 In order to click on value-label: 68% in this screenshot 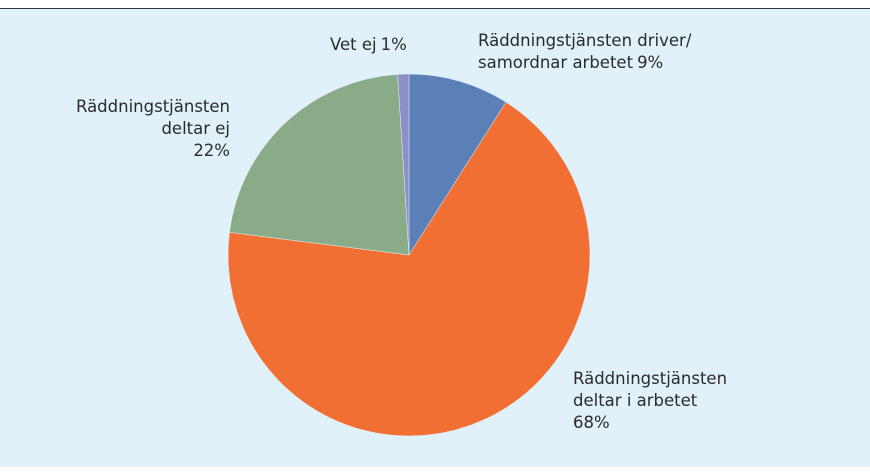, I will do `click(591, 422)`.